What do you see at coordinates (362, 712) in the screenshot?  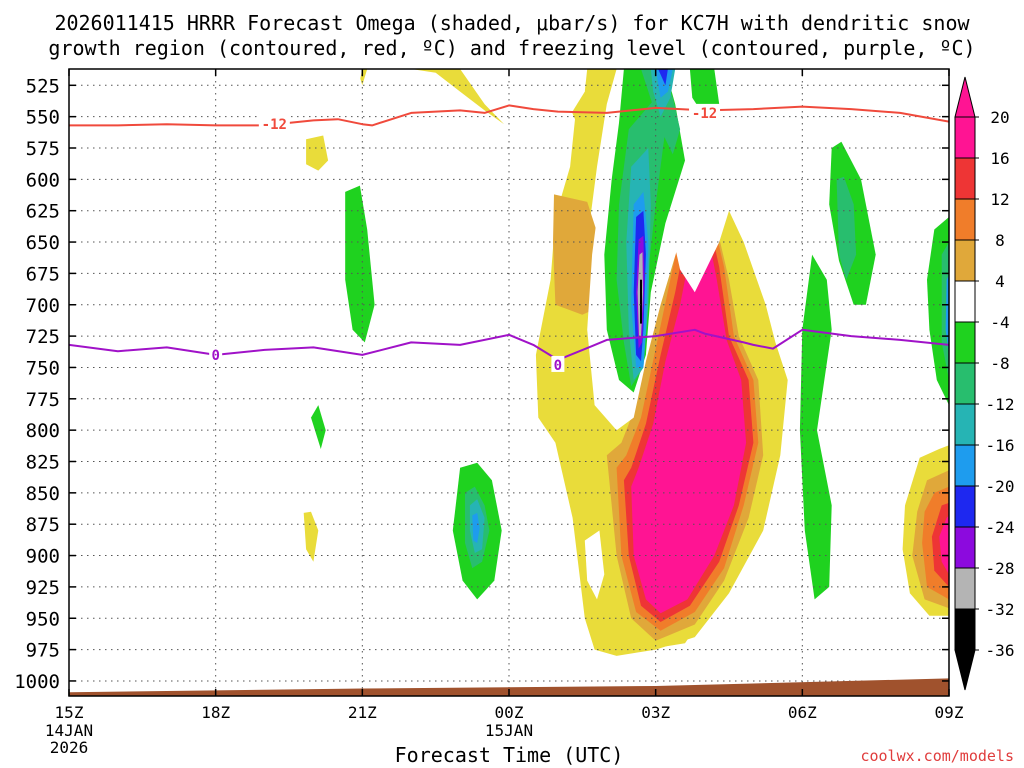 I see `x-tick-label-21Z: 21Z` at bounding box center [362, 712].